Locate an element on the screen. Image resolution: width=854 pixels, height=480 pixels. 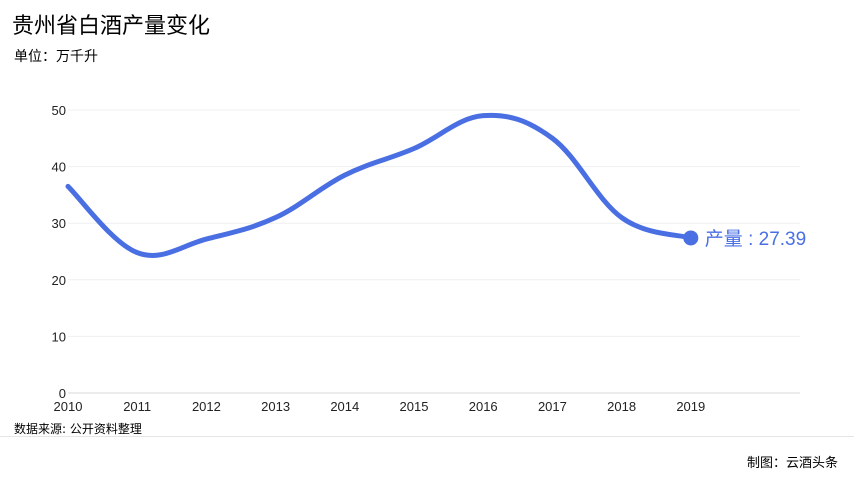
y-tick-label: 20 is located at coordinates (59, 280).